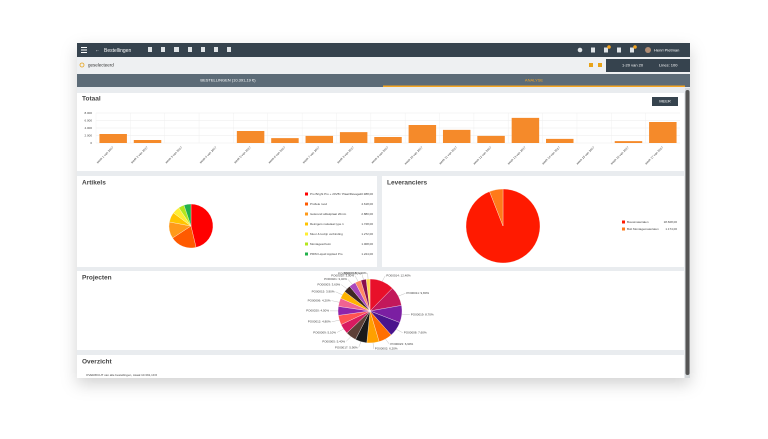 Image resolution: width=768 pixels, height=439 pixels. Describe the element at coordinates (327, 224) in the screenshot. I see `legend-label: Reinigers natielaat type 1` at that location.